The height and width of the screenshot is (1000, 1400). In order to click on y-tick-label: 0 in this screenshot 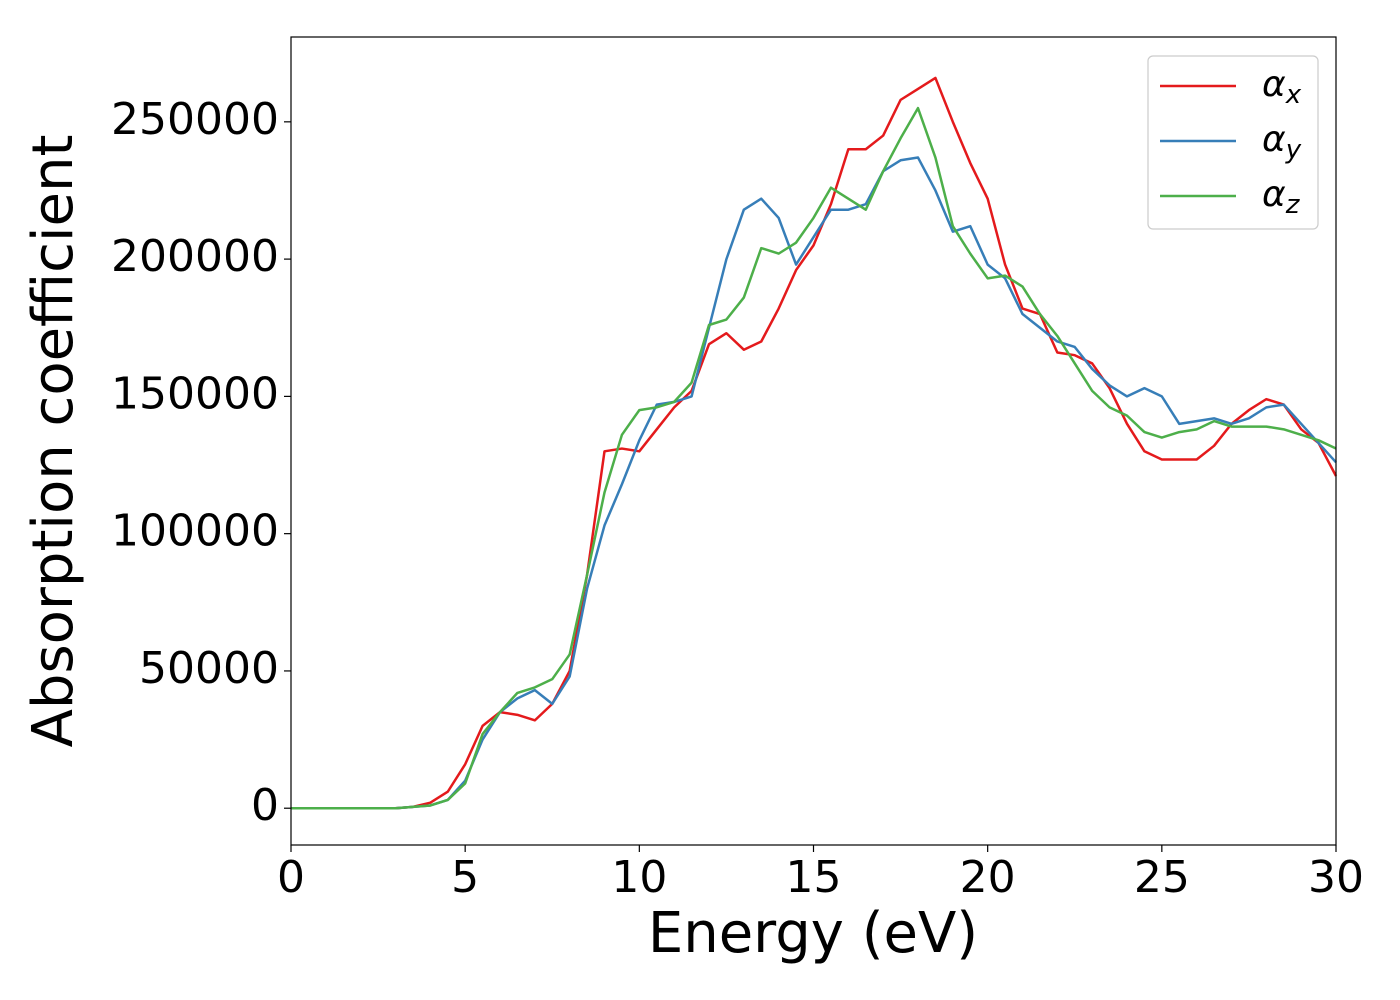, I will do `click(265, 805)`.